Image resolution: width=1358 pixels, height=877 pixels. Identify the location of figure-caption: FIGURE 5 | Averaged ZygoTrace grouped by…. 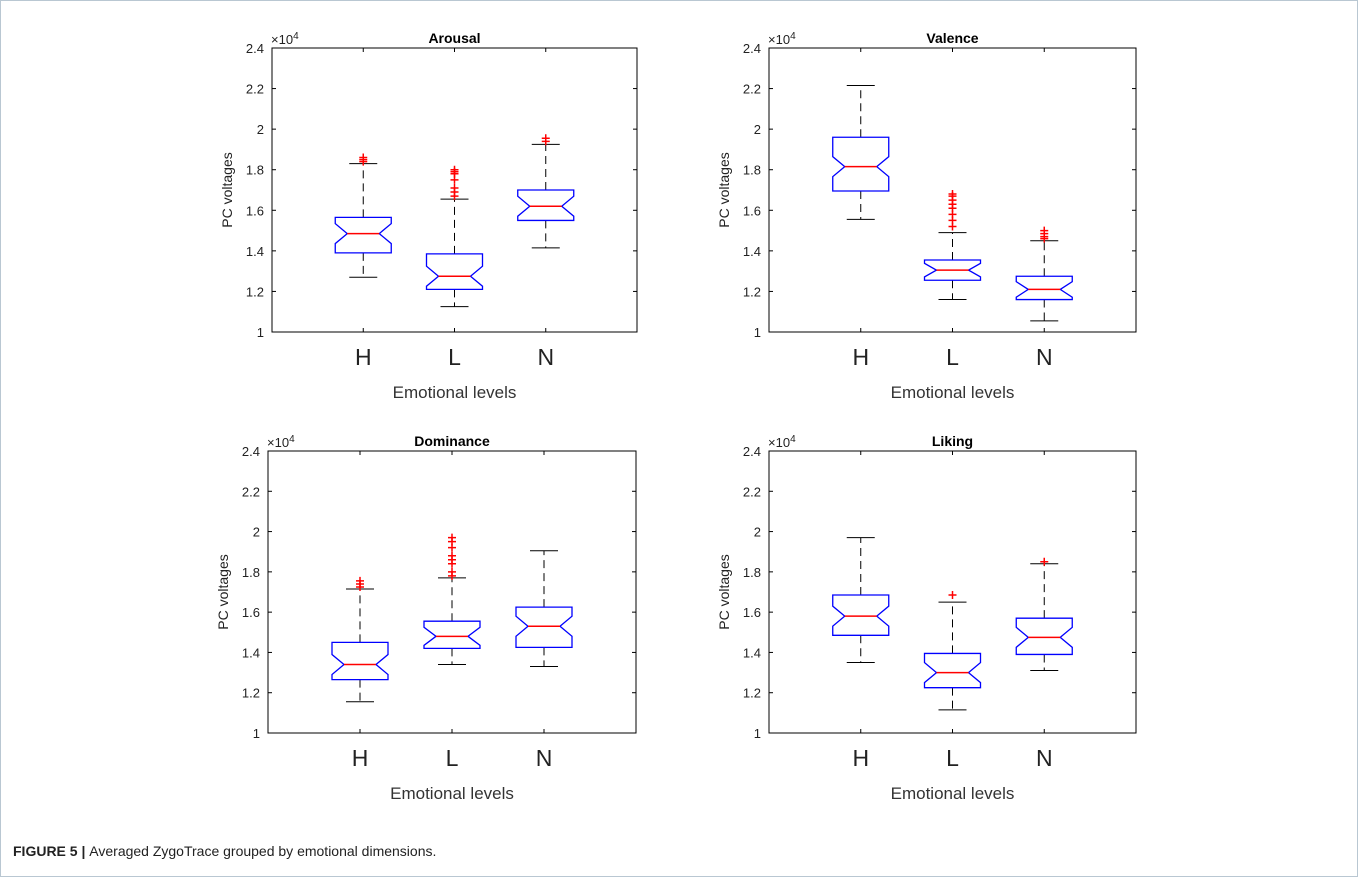
(224, 851).